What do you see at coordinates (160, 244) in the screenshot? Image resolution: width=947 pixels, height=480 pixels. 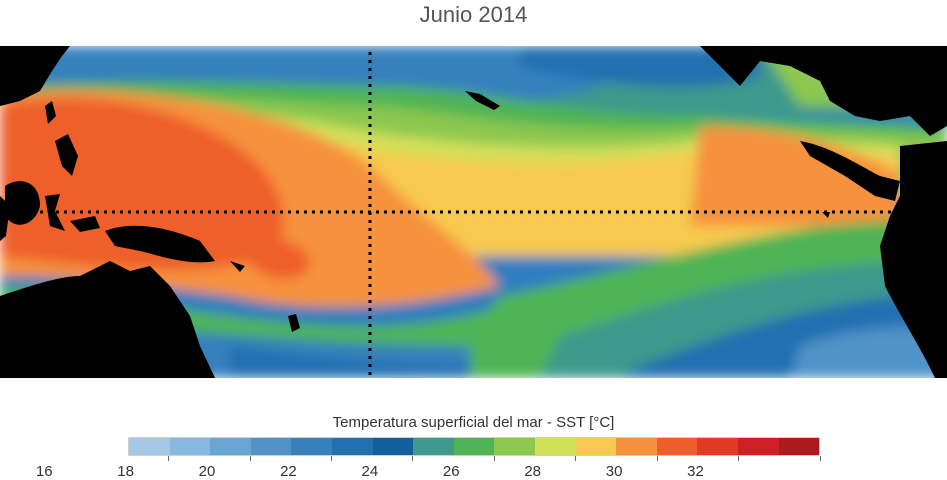 I see `land-new-guinea` at bounding box center [160, 244].